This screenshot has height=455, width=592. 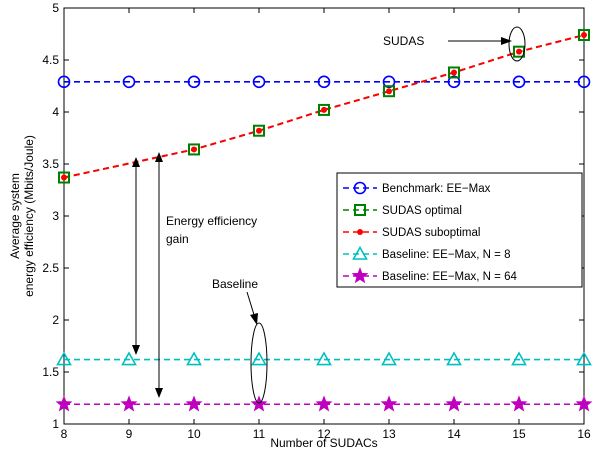 I want to click on x-tick-label: 12, so click(x=324, y=434).